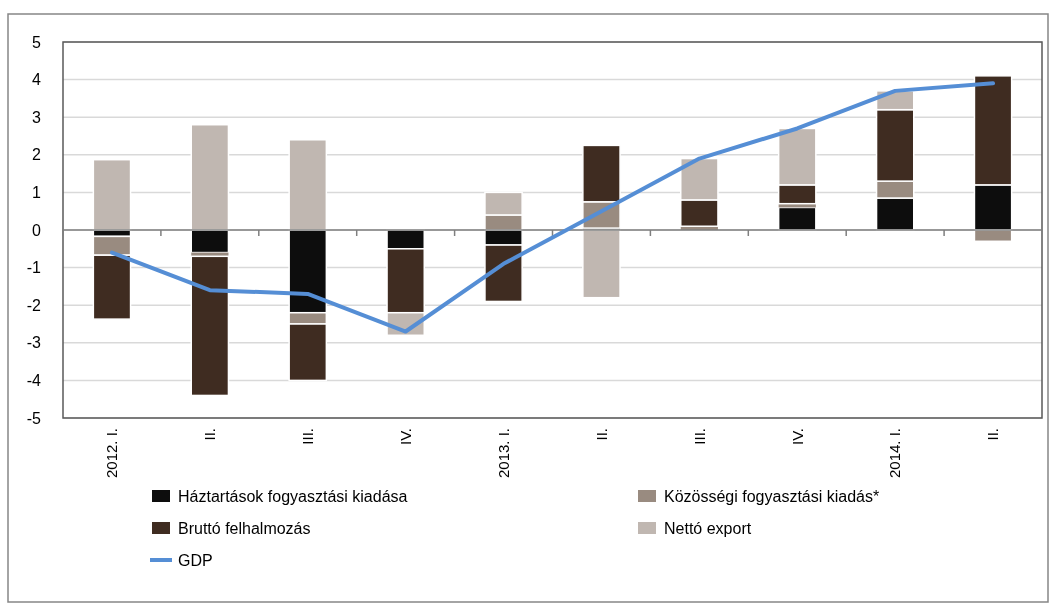  Describe the element at coordinates (37, 155) in the screenshot. I see `y-tick-label: 2` at that location.